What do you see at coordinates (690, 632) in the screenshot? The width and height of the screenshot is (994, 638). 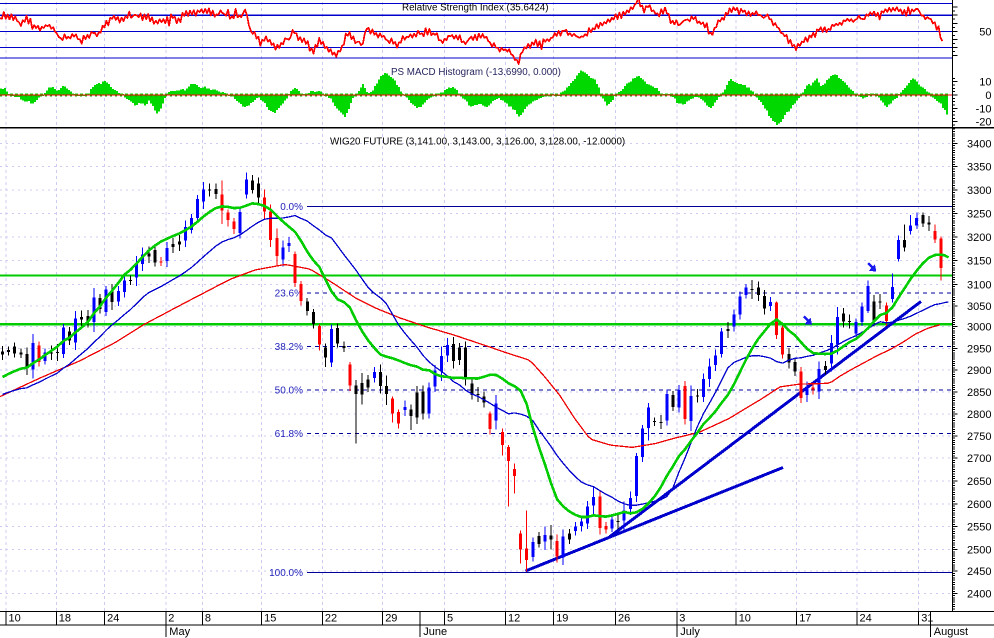 I see `svg-text: July` at bounding box center [690, 632].